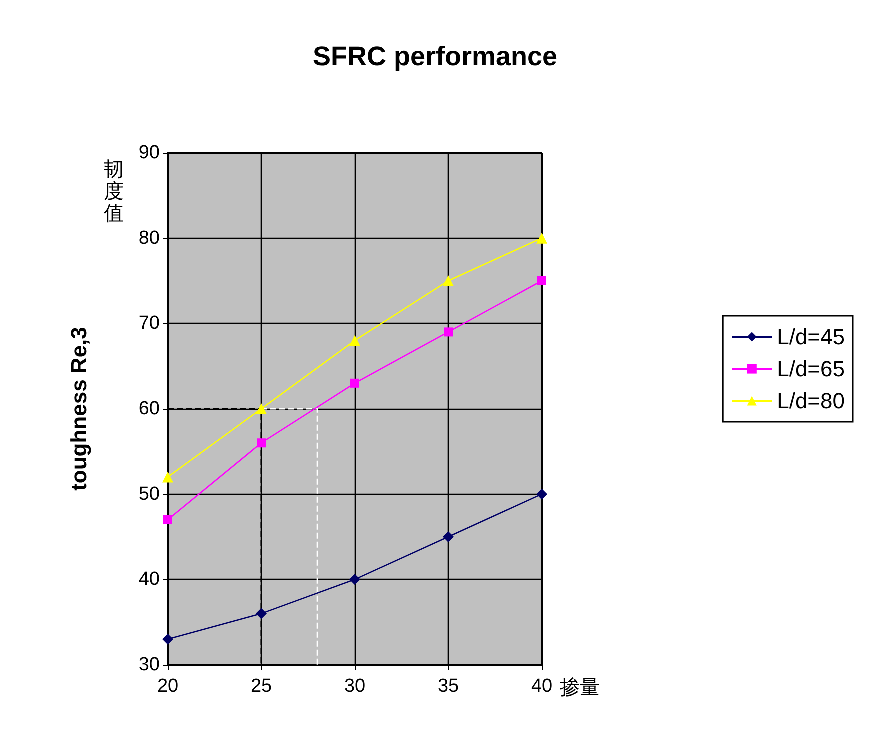  I want to click on legend-label: L/d=45, so click(811, 337).